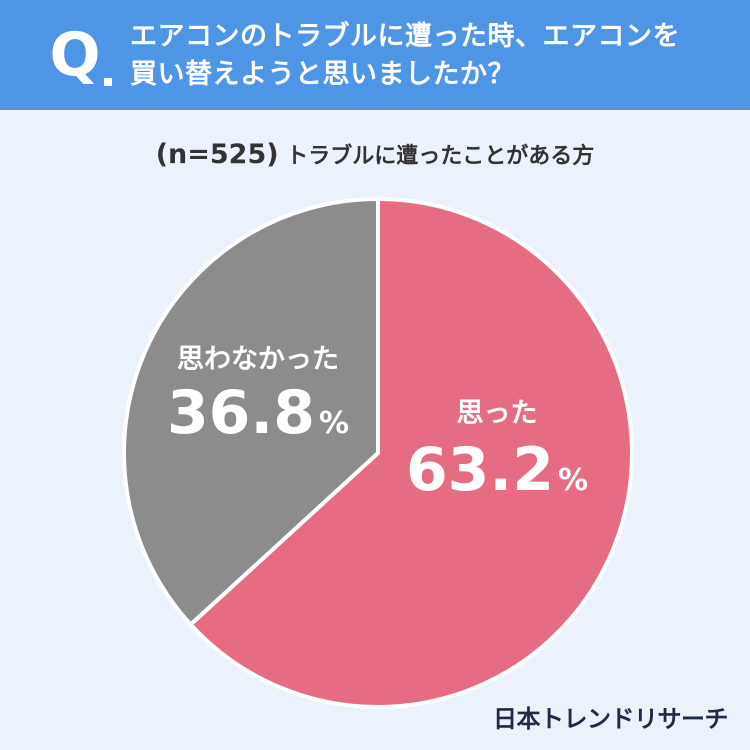  What do you see at coordinates (440, 156) in the screenshot?
I see `sample-group: トラブルに遭ったことがある方` at bounding box center [440, 156].